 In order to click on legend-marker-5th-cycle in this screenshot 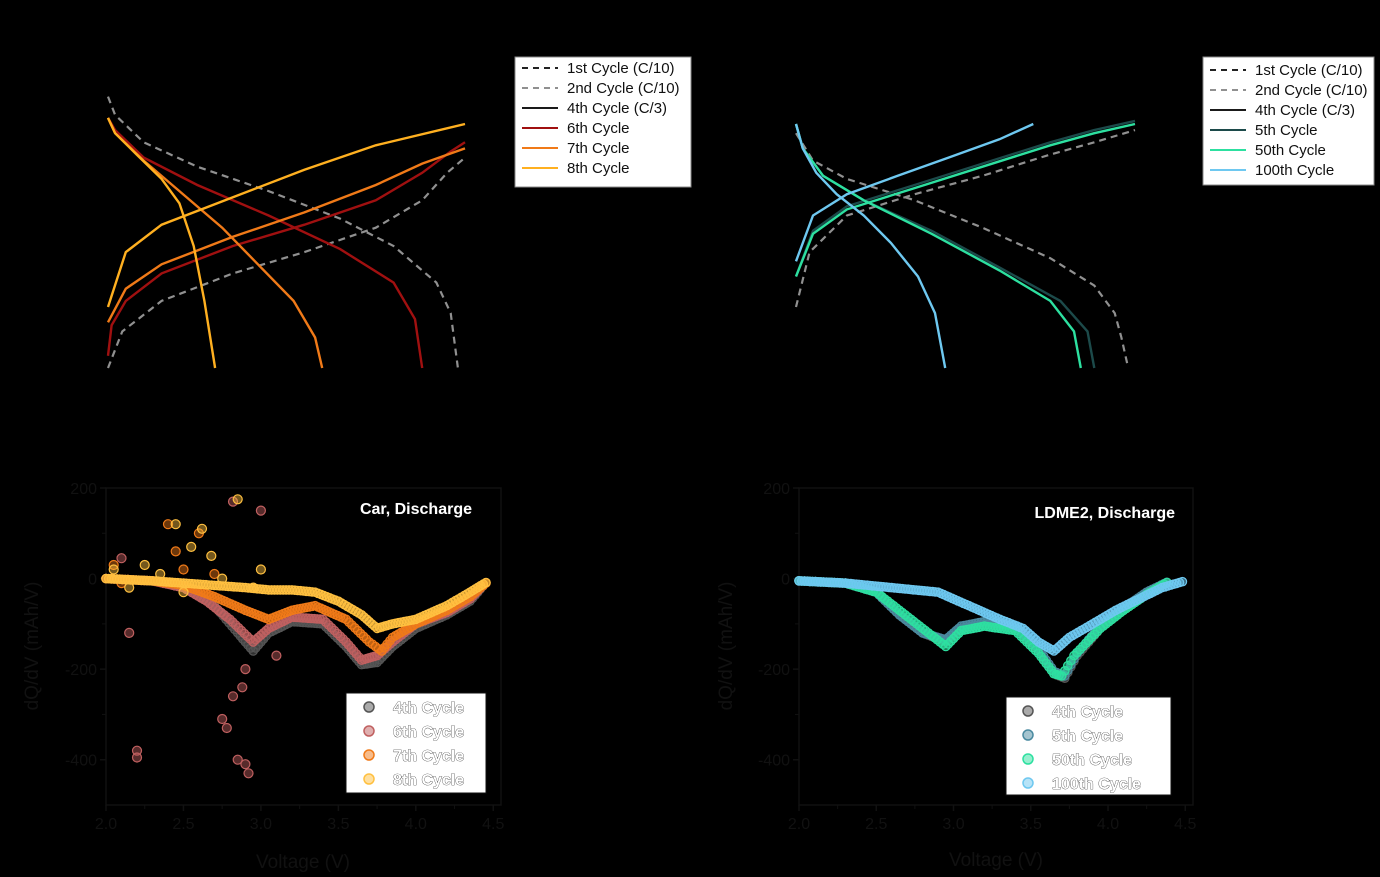, I will do `click(1028, 735)`.